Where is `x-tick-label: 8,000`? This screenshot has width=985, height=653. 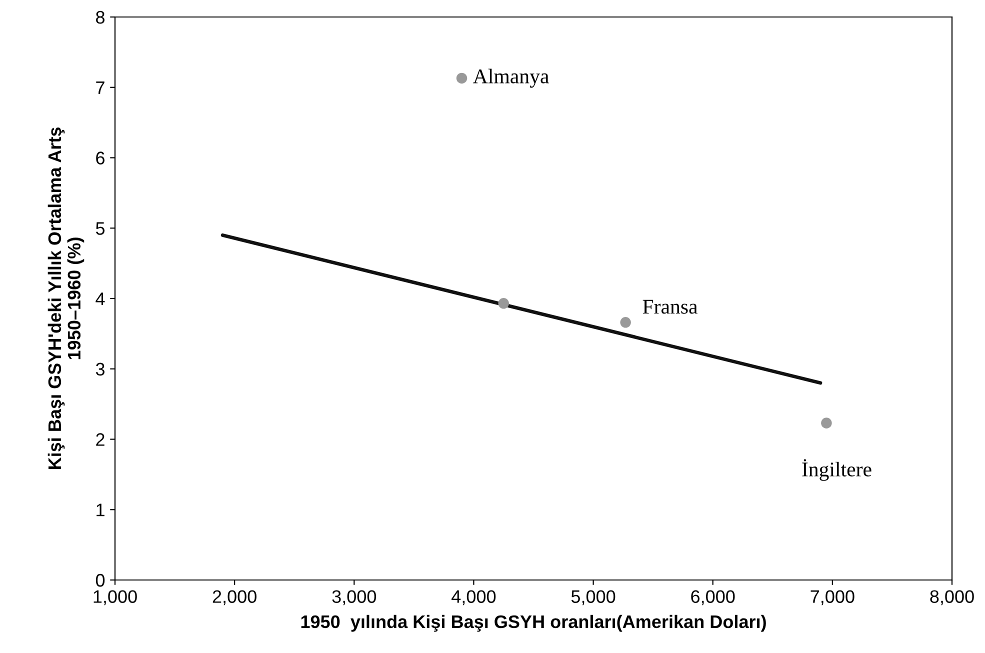 x-tick-label: 8,000 is located at coordinates (952, 598).